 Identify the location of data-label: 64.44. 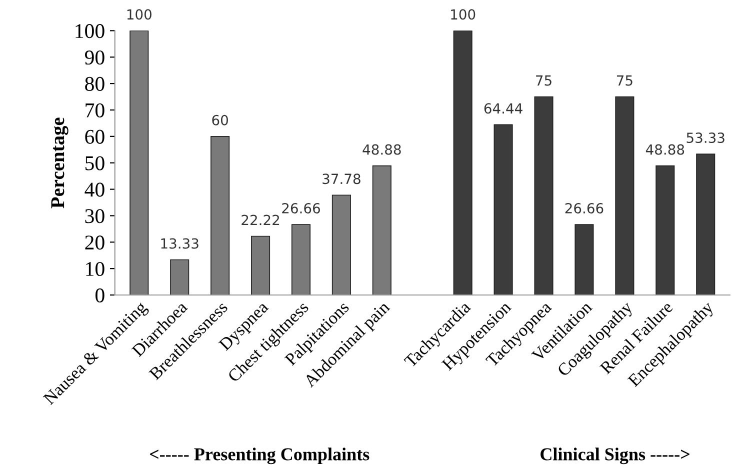
(503, 108).